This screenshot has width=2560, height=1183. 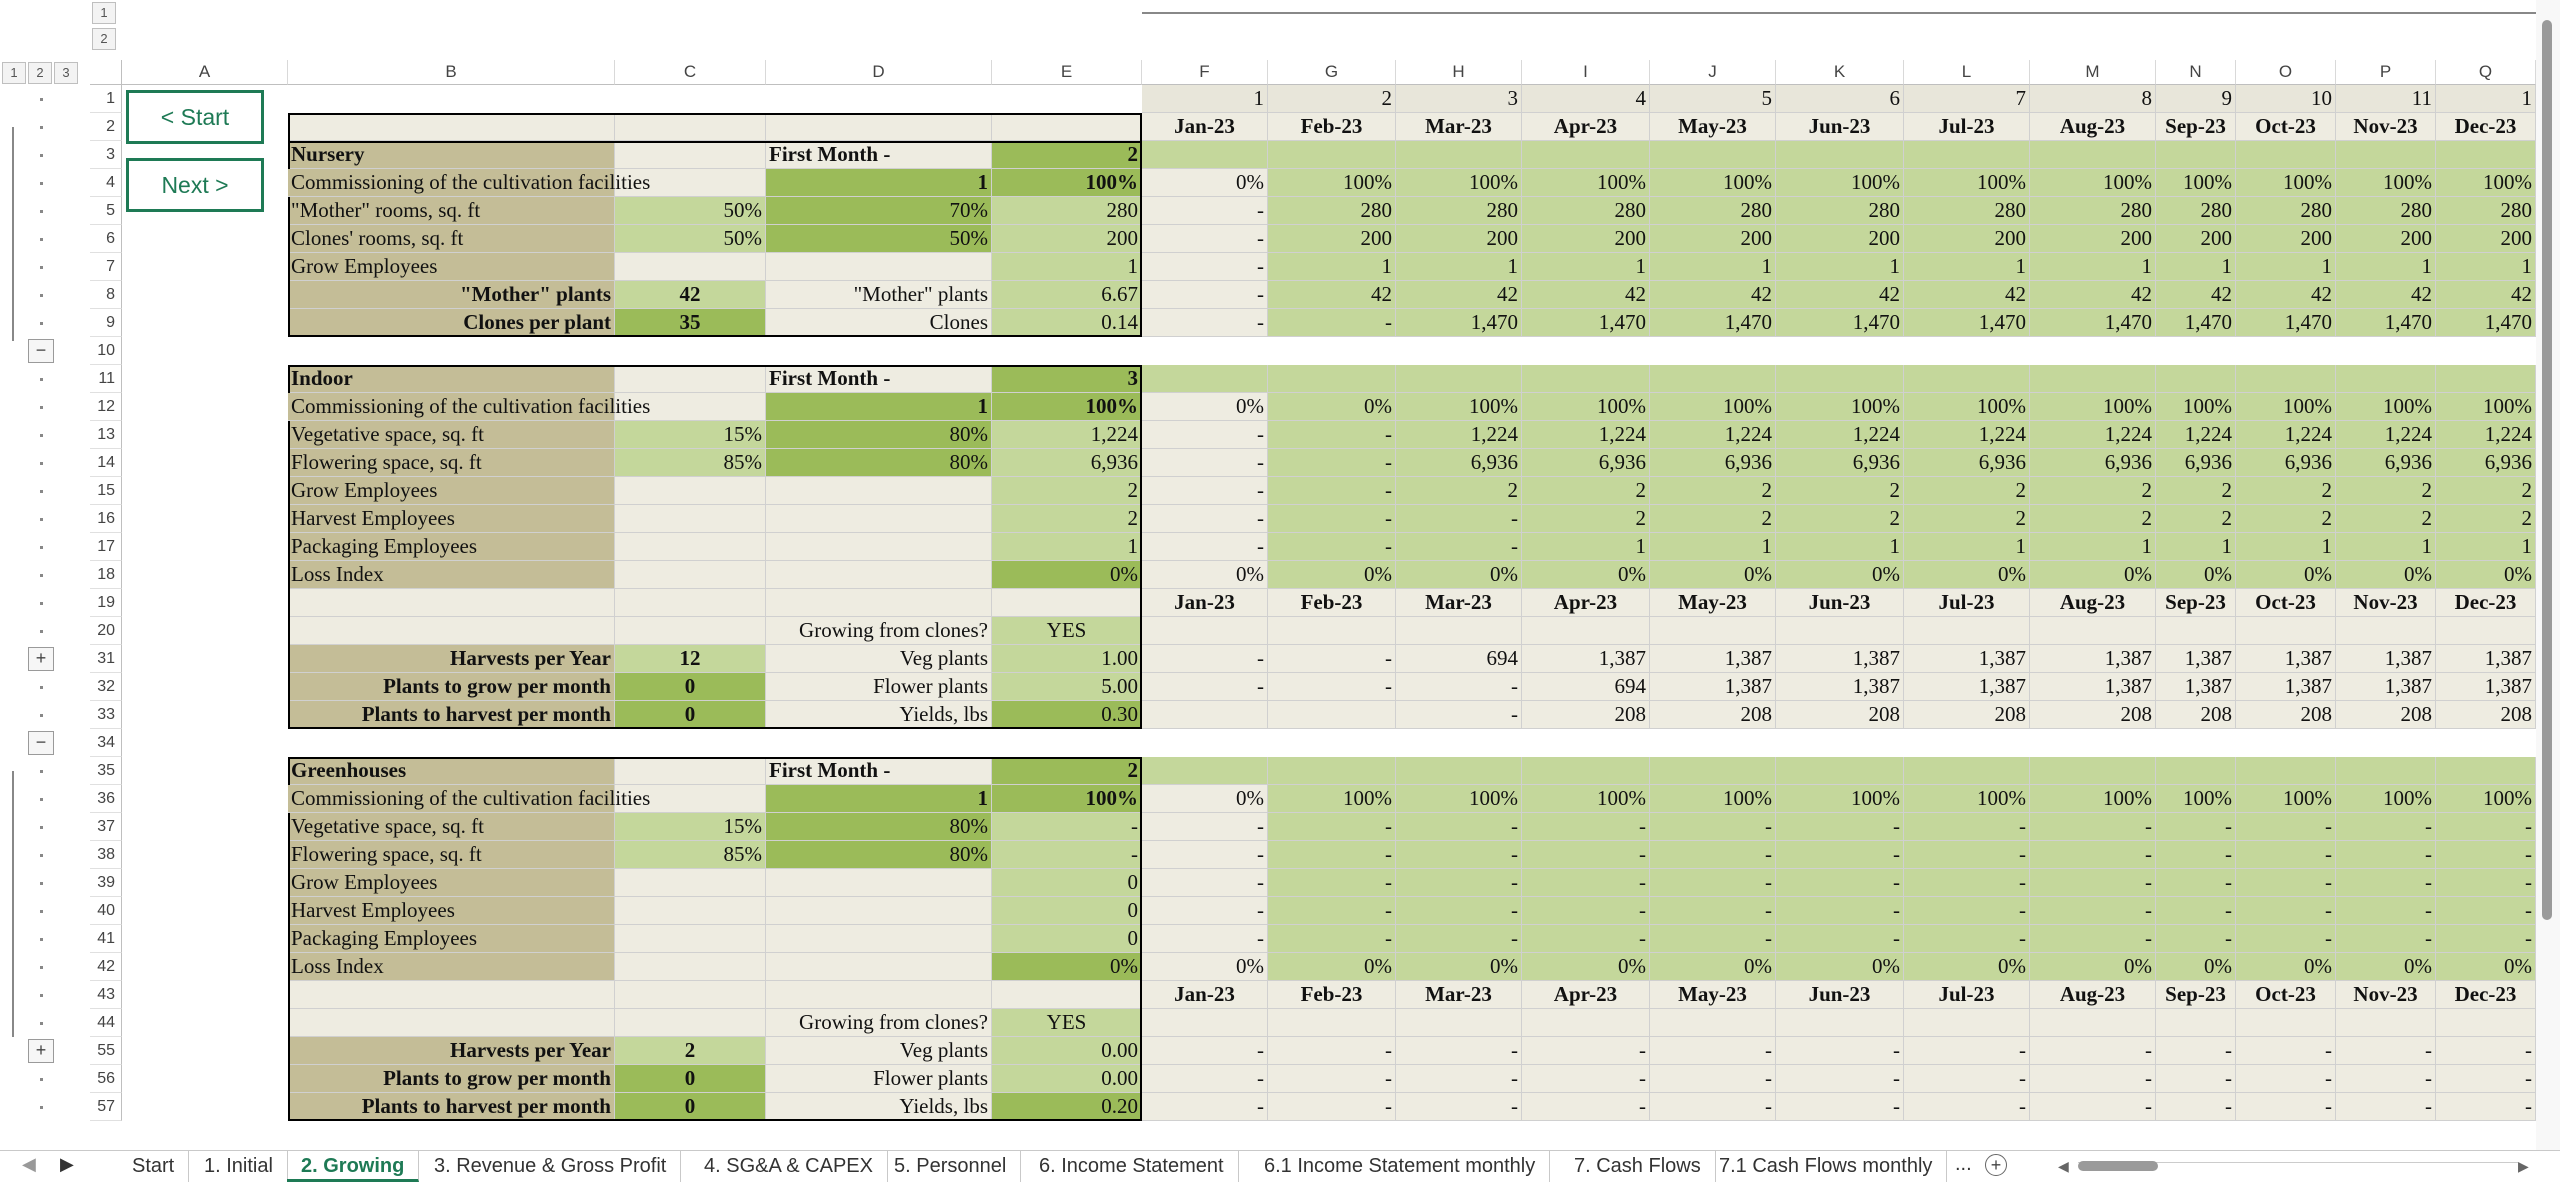 What do you see at coordinates (2093, 72) in the screenshot?
I see `column-header-m: M` at bounding box center [2093, 72].